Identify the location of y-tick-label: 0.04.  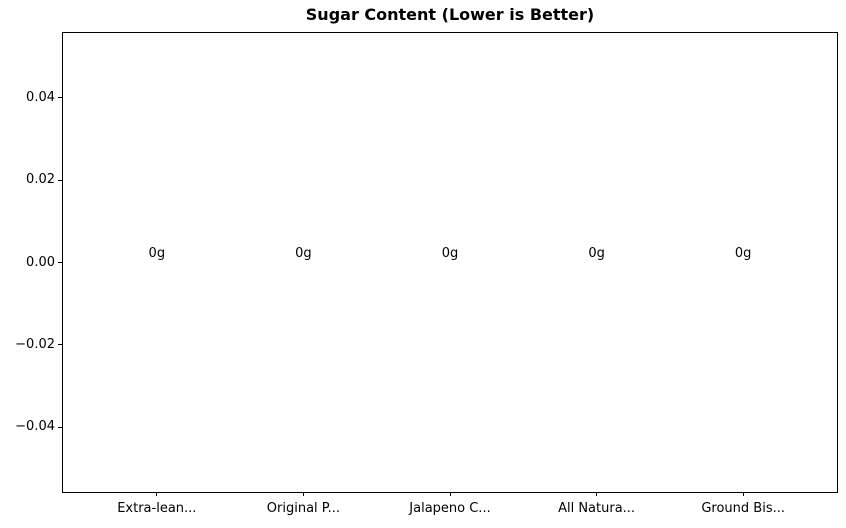
(40, 97).